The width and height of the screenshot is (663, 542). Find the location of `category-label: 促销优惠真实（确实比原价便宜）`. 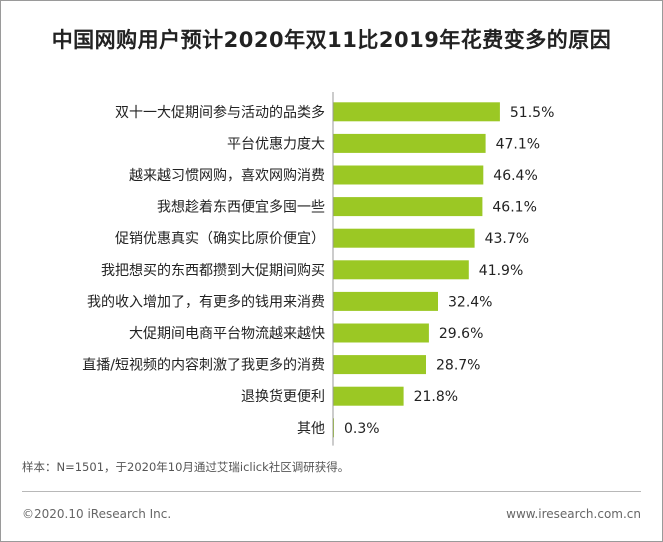

category-label: 促销优惠真实（确实比原价便宜） is located at coordinates (220, 239).